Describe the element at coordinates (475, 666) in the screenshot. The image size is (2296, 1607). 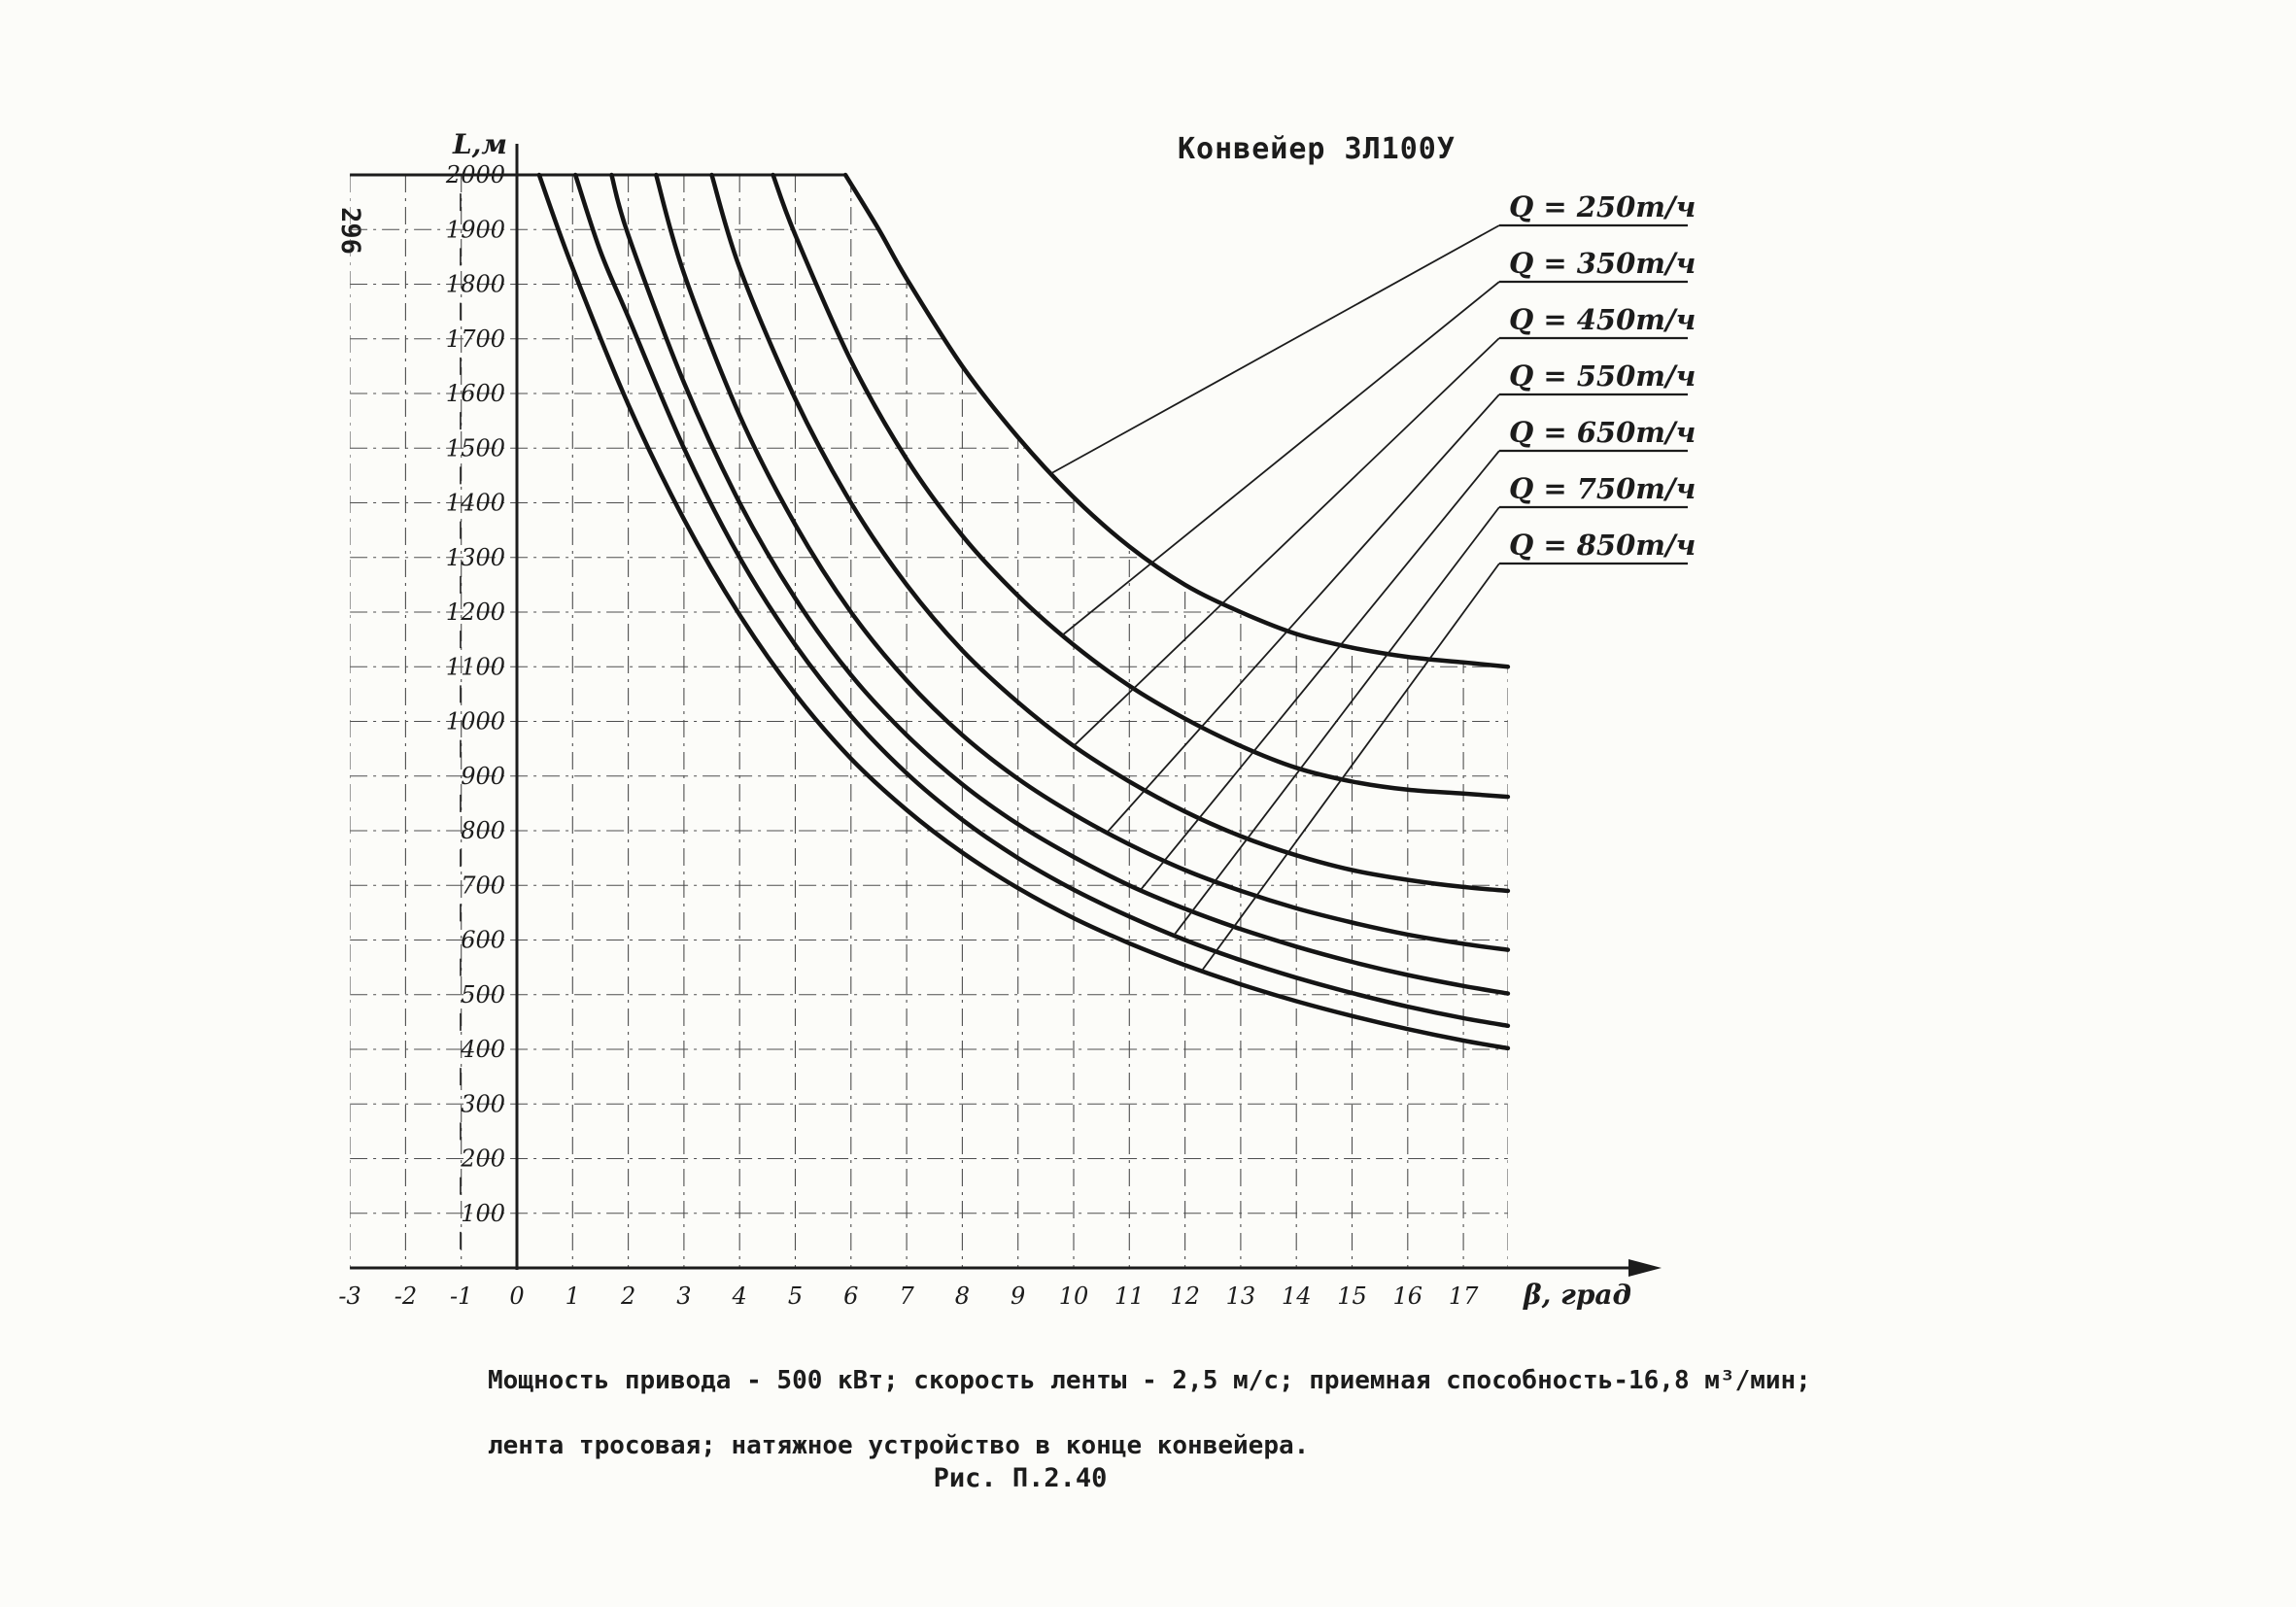
I see `svg-text: 1100` at that location.